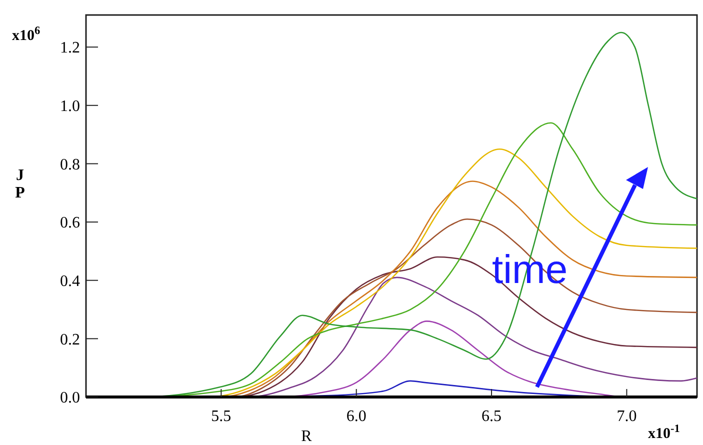  I want to click on y-tick-label: 1.2, so click(70, 48).